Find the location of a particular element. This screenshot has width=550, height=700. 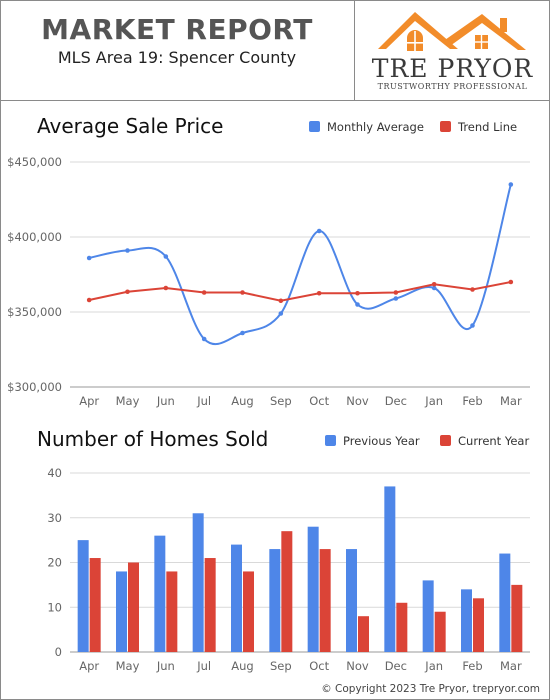

chart-title: Average Sale Price is located at coordinates (130, 126).